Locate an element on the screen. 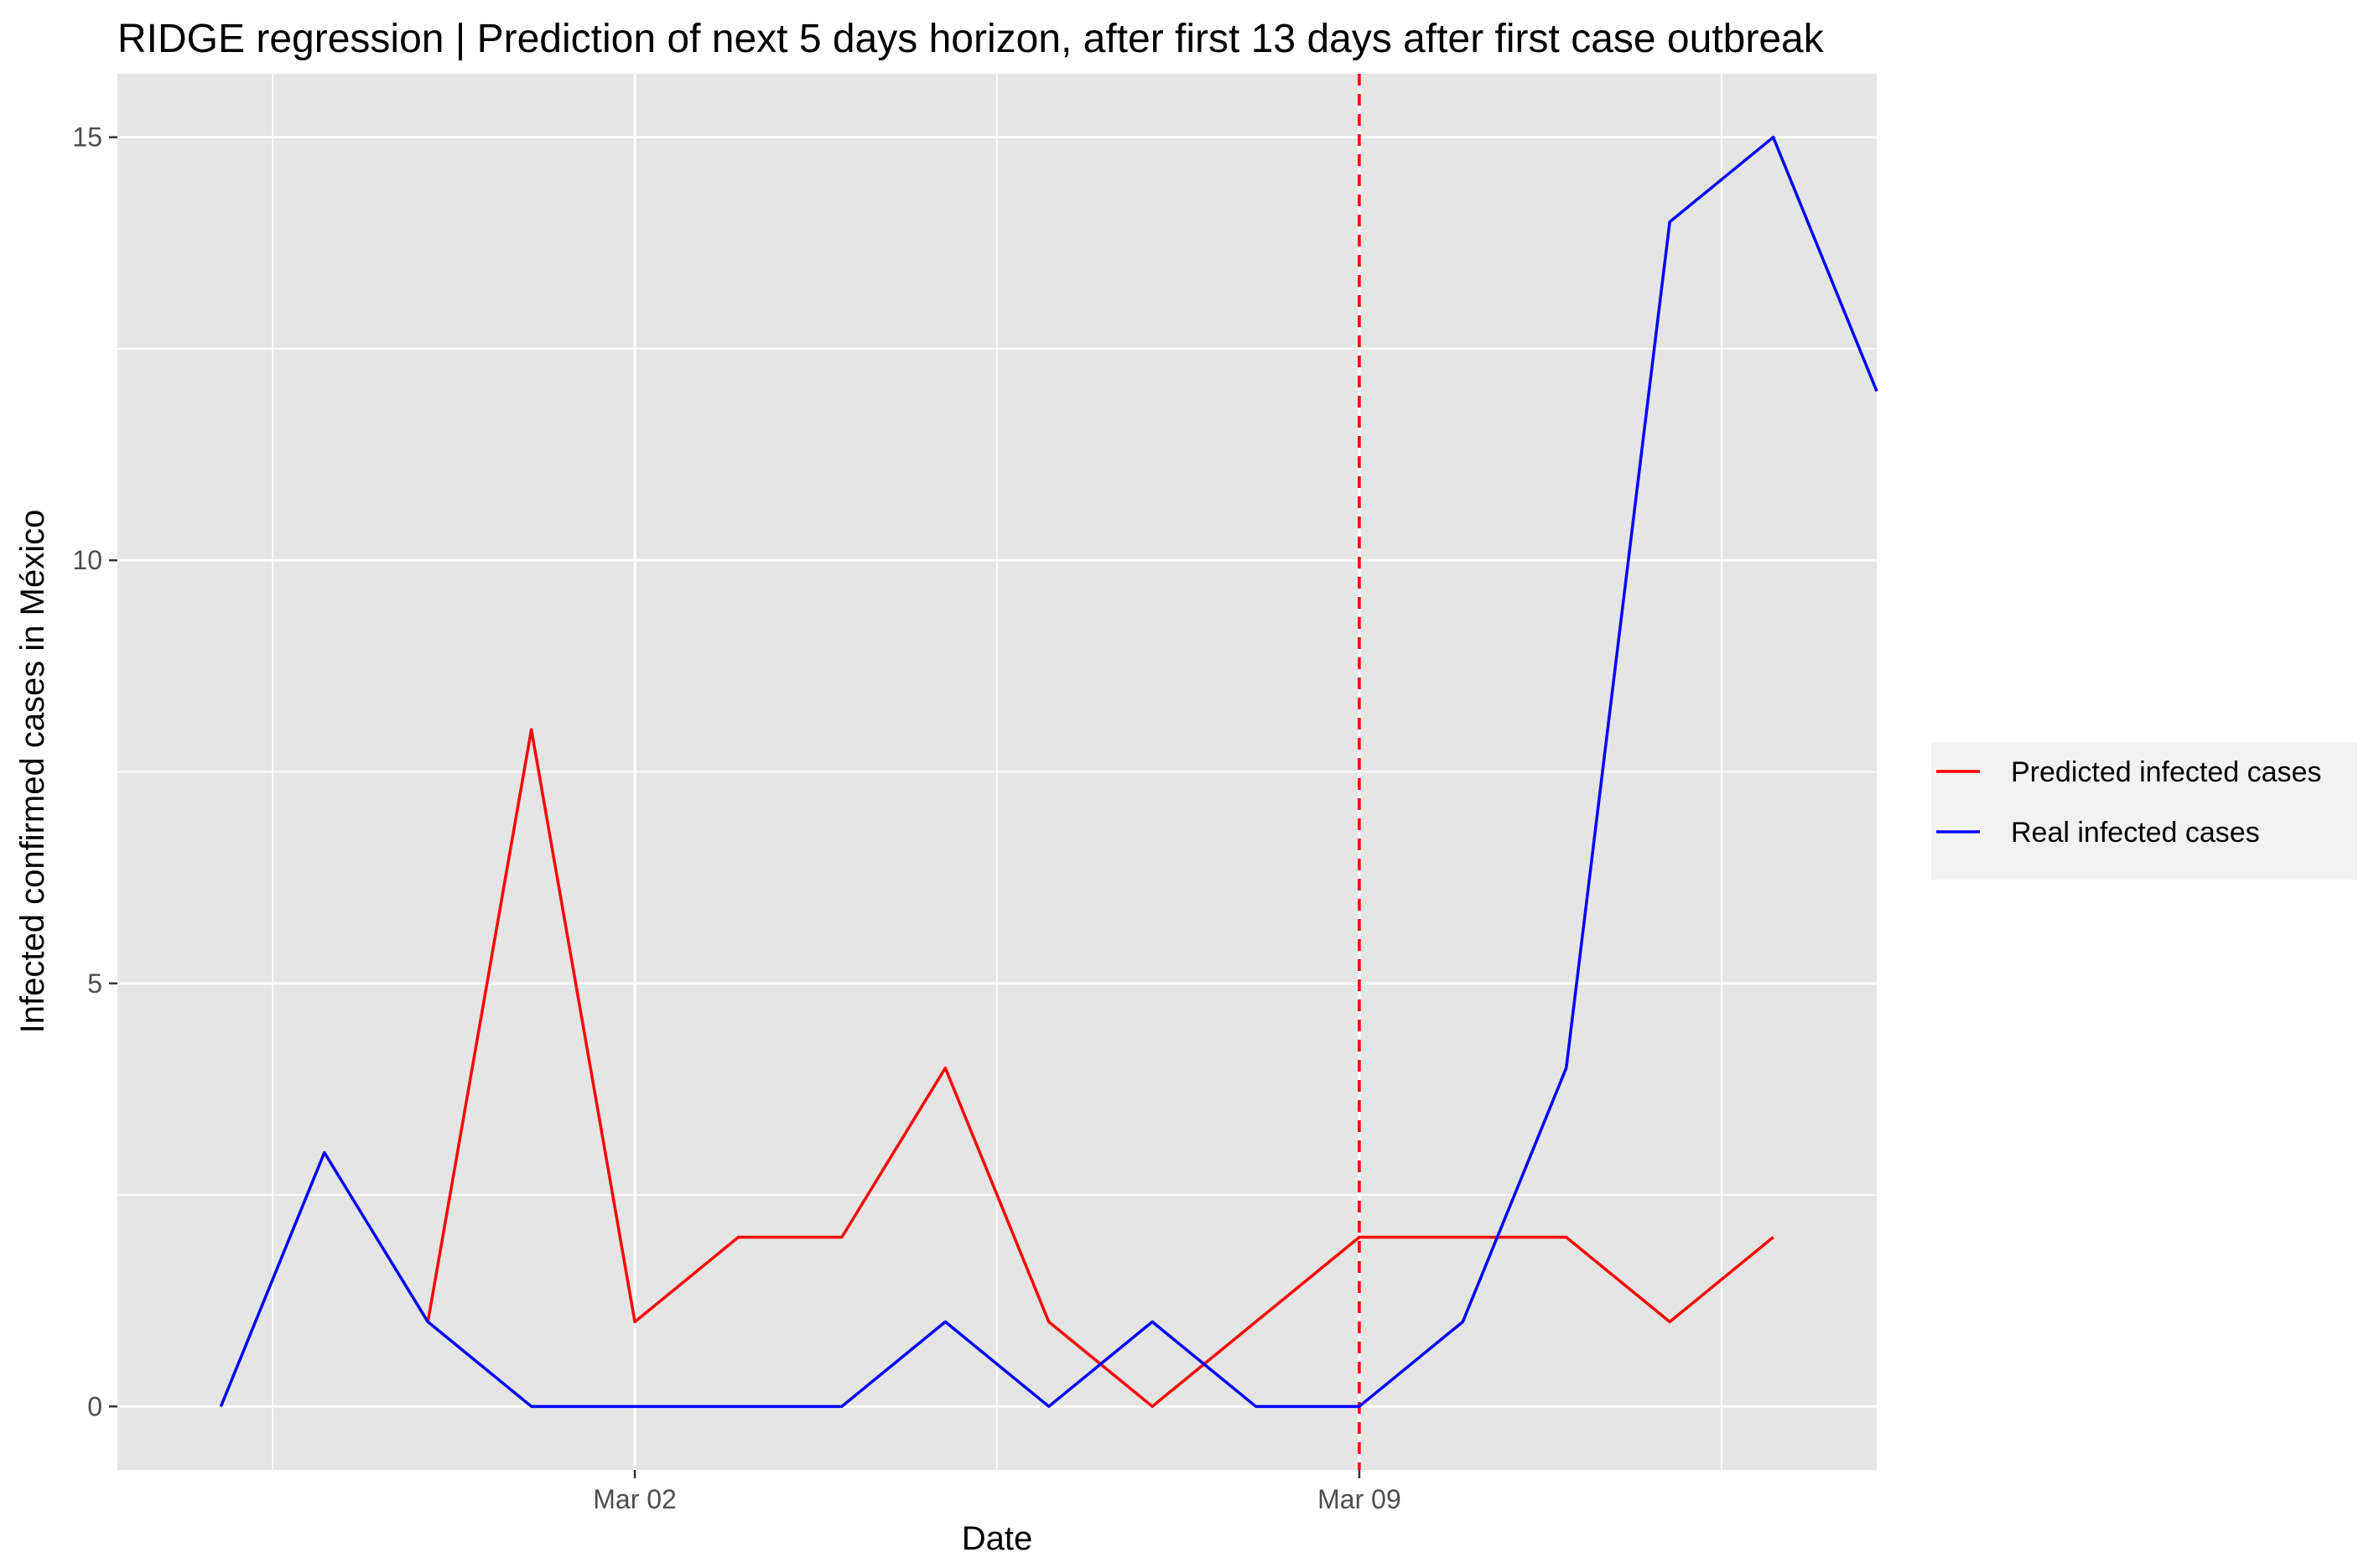 This screenshot has width=2374, height=1568. legend-label-0: Predicted infected cases is located at coordinates (2166, 772).